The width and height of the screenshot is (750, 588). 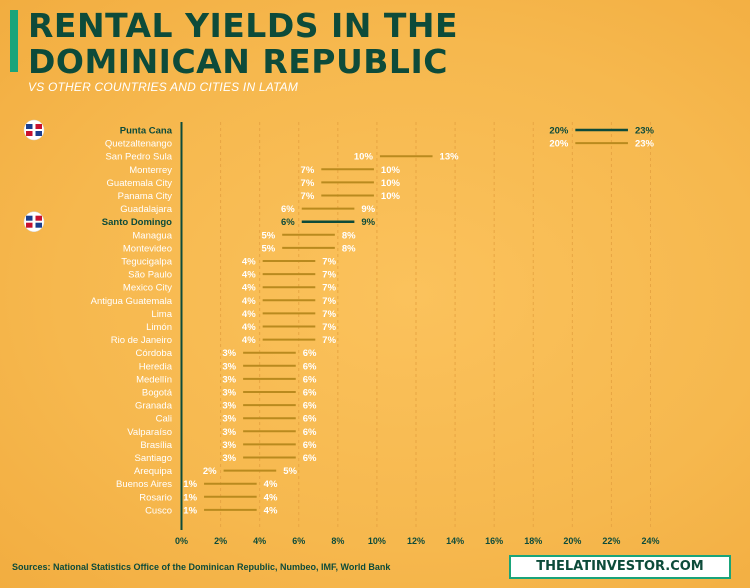 What do you see at coordinates (364, 157) in the screenshot?
I see `min-value-label: 10%` at bounding box center [364, 157].